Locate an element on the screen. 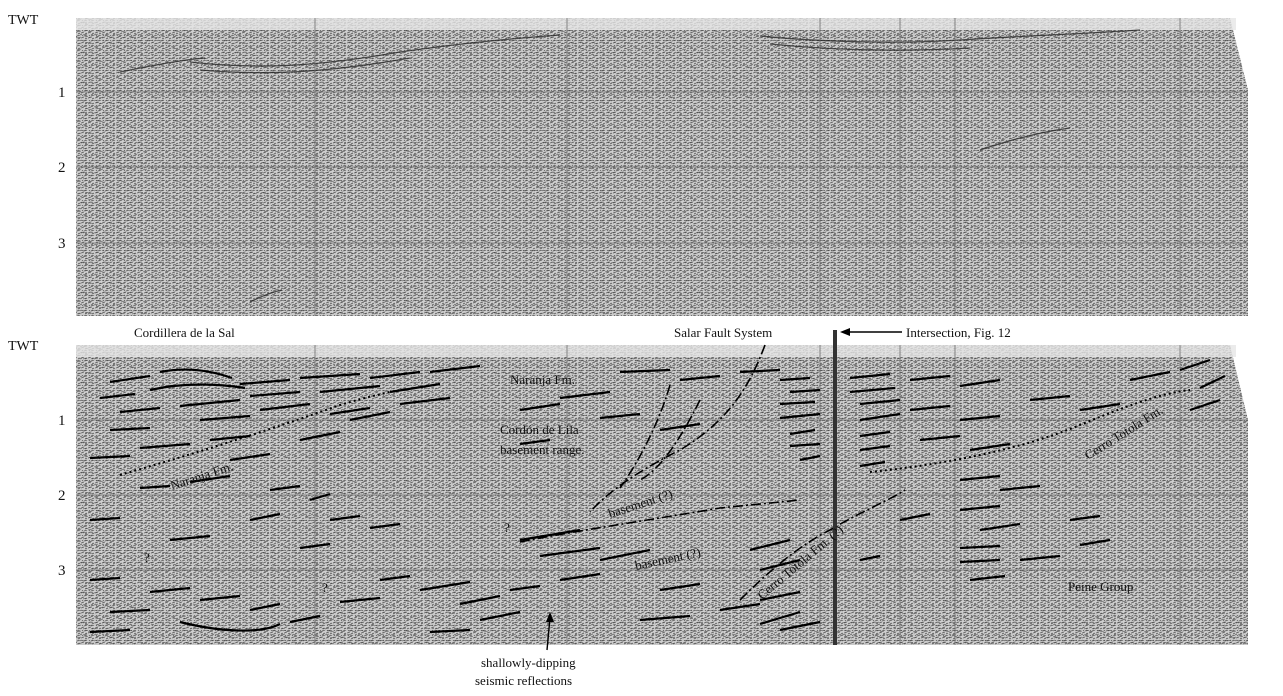 The width and height of the screenshot is (1283, 696). label-cordon-1: Cordón de Lila is located at coordinates (539, 429).